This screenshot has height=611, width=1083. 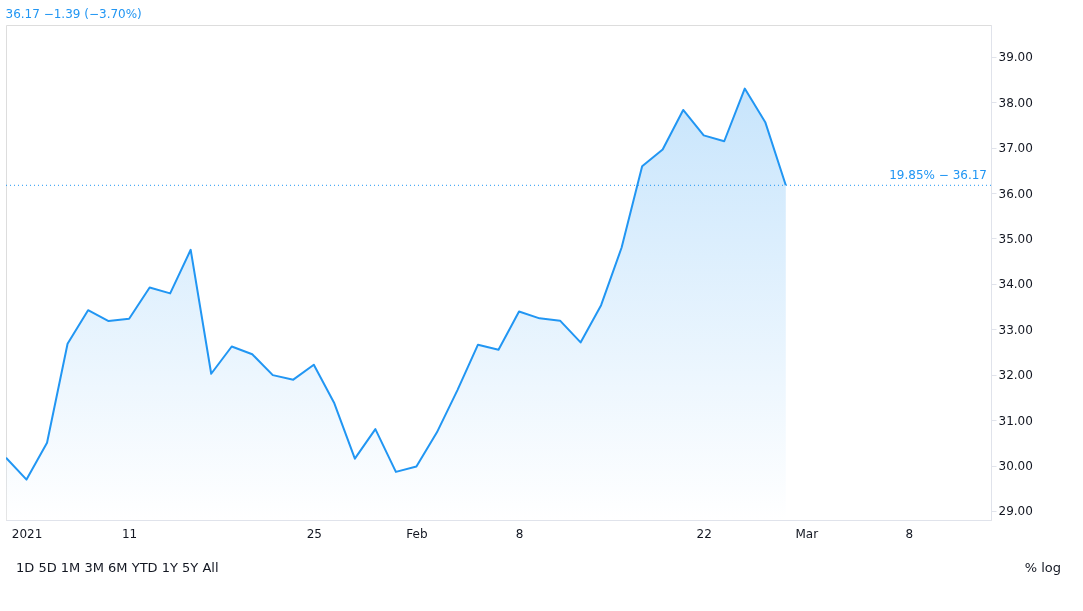 What do you see at coordinates (704, 533) in the screenshot?
I see `x-tick-label: 22` at bounding box center [704, 533].